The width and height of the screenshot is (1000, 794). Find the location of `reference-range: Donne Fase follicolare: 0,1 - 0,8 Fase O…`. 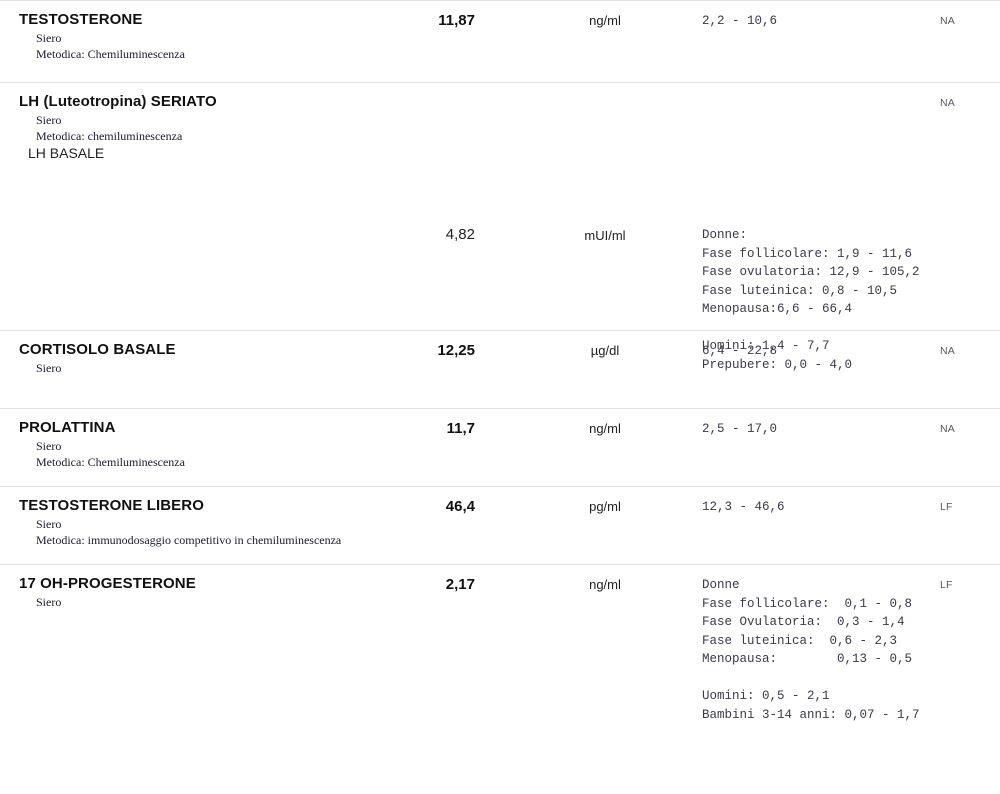

reference-range: Donne Fase follicolare: 0,1 - 0,8 Fase O… is located at coordinates (811, 650).